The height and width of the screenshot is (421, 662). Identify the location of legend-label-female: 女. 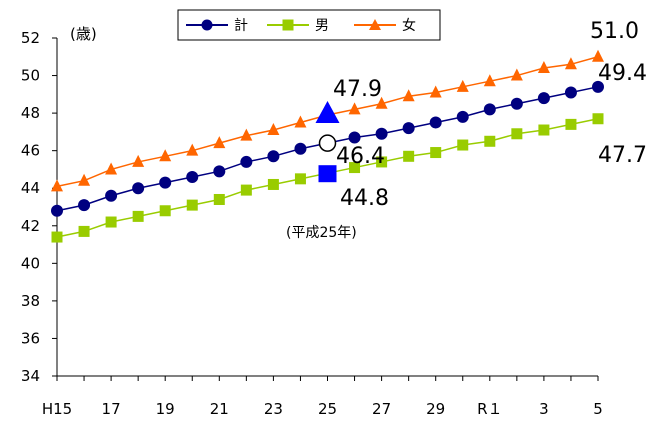
(409, 25).